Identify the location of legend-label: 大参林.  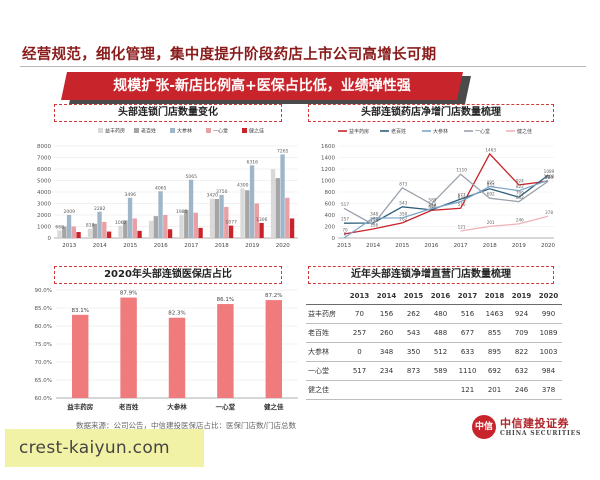
(184, 131).